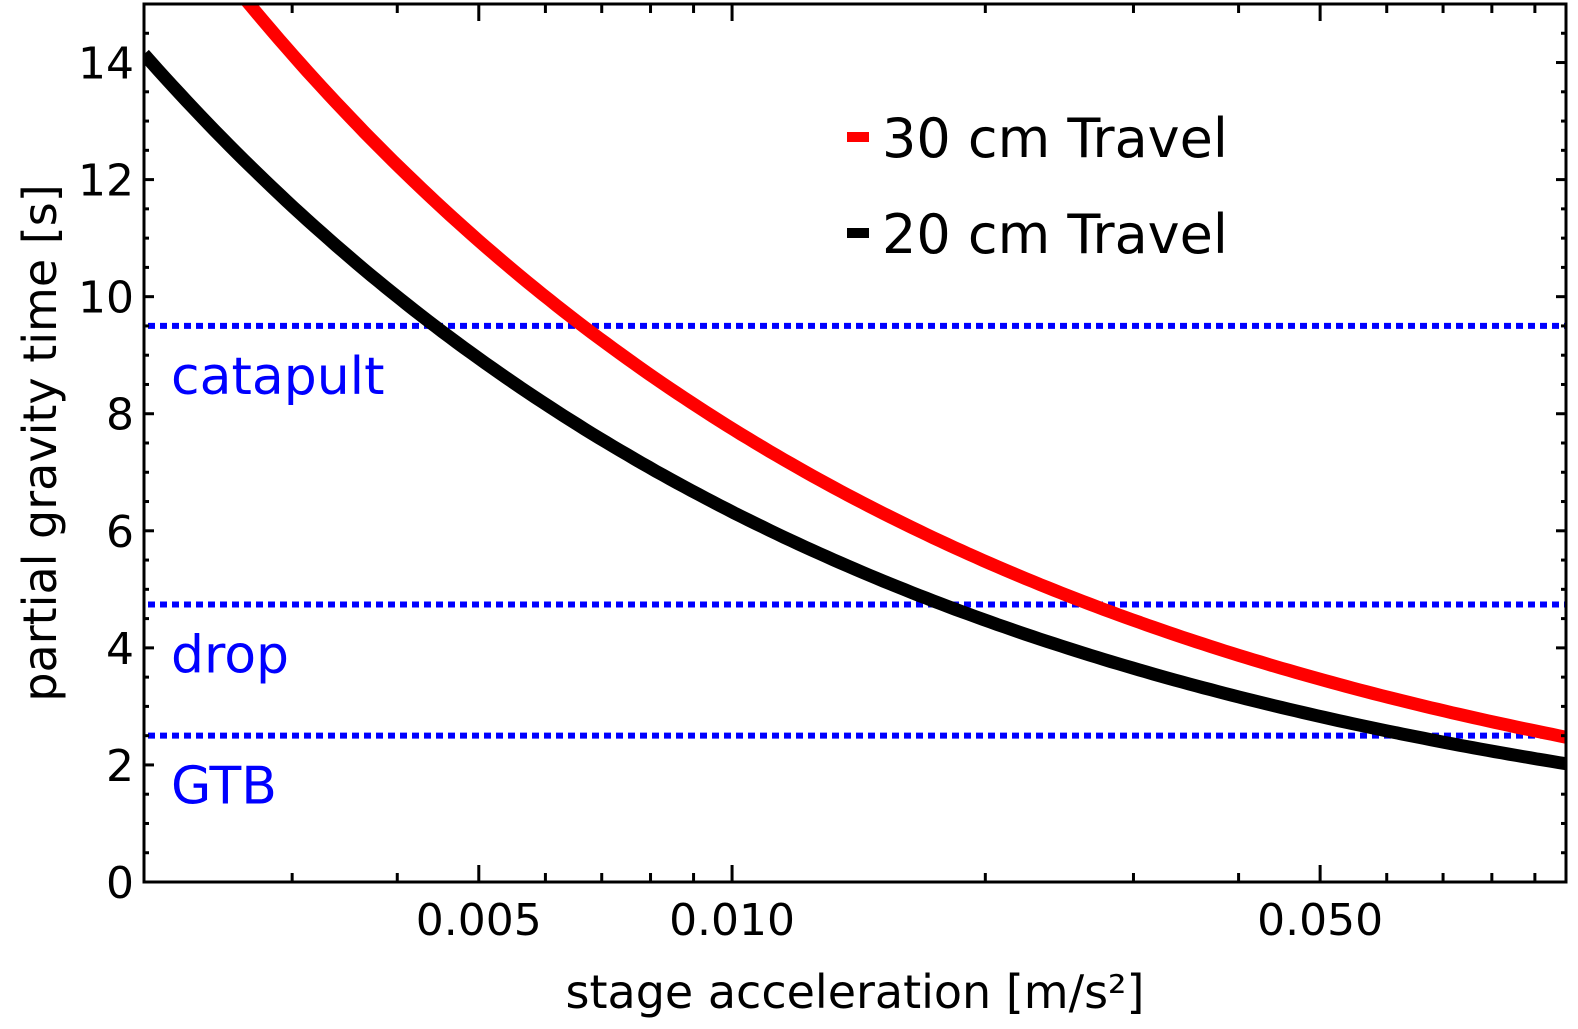 The image size is (1578, 1029). Describe the element at coordinates (106, 64) in the screenshot. I see `y-tick-label: 14` at that location.